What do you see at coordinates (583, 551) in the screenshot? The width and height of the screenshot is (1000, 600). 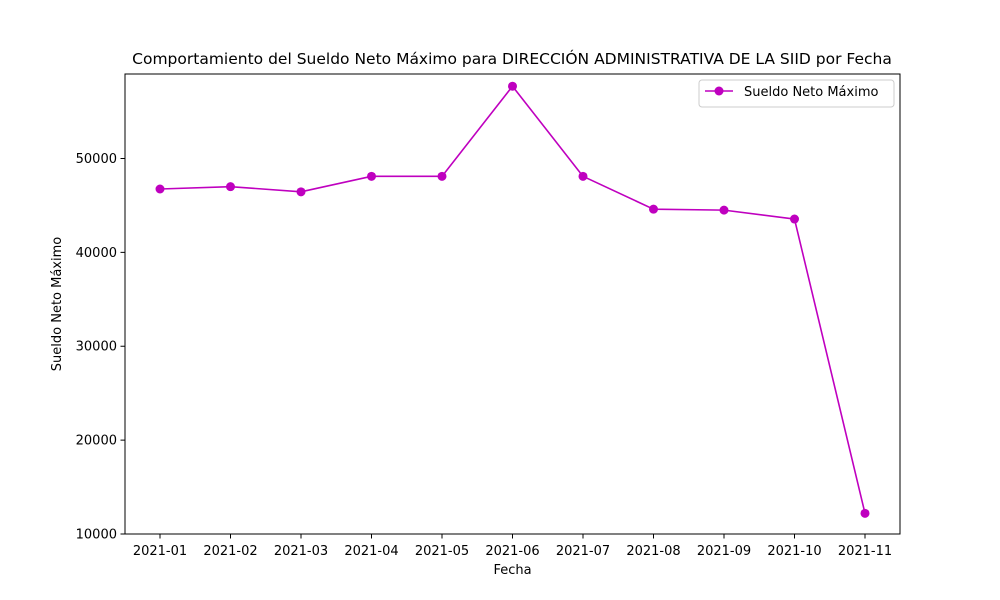 I see `x-tick-label: 2021-07` at bounding box center [583, 551].